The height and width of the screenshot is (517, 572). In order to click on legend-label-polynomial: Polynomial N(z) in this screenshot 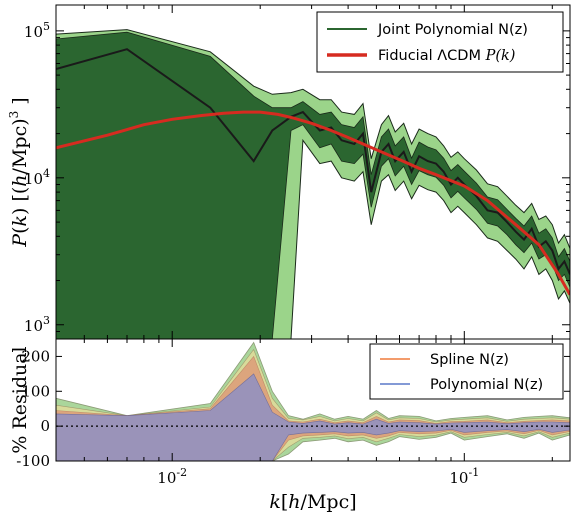, I will do `click(486, 385)`.